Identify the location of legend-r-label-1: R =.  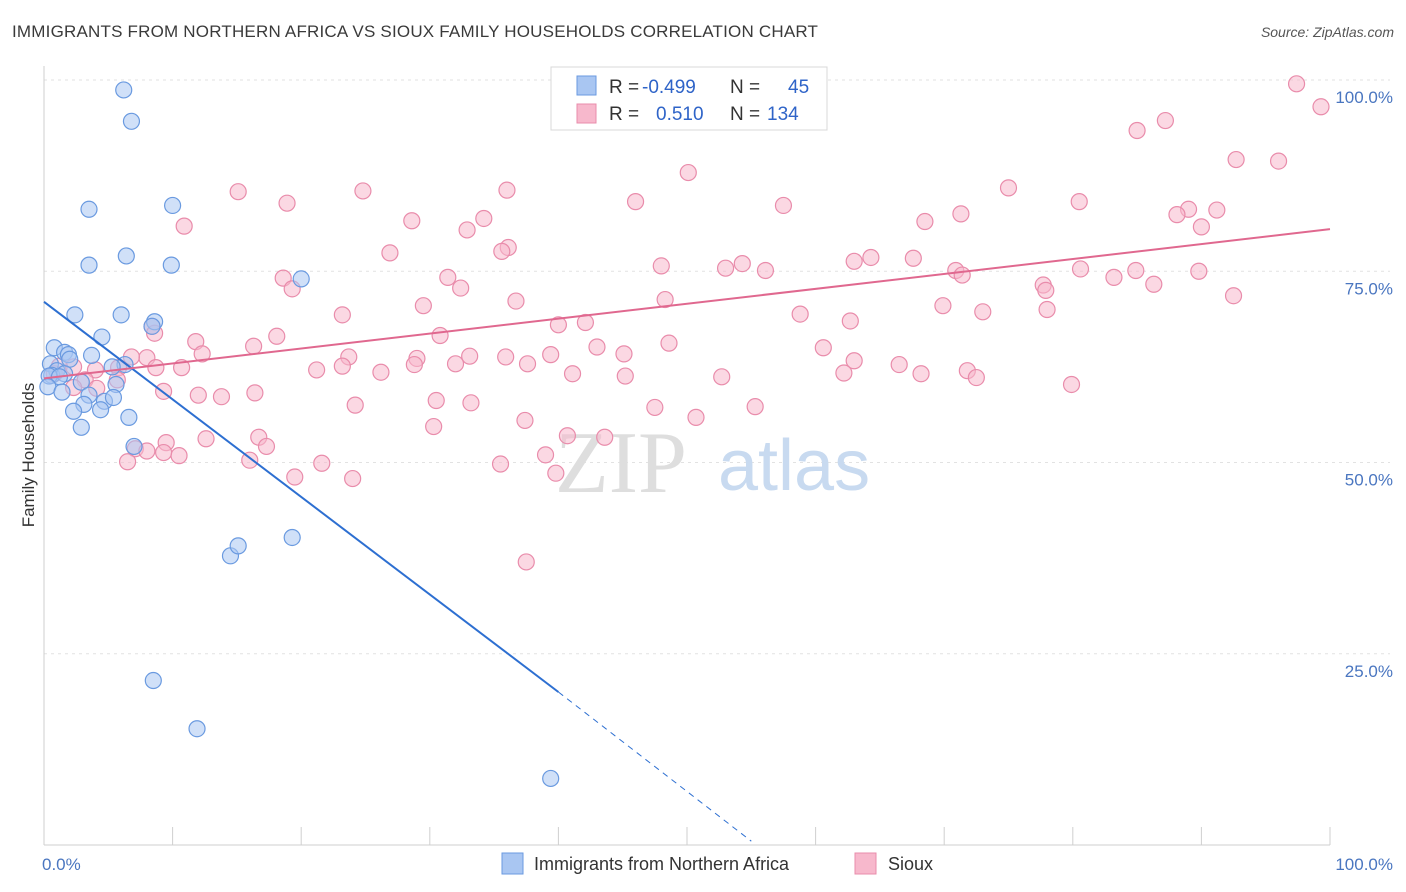
(624, 87).